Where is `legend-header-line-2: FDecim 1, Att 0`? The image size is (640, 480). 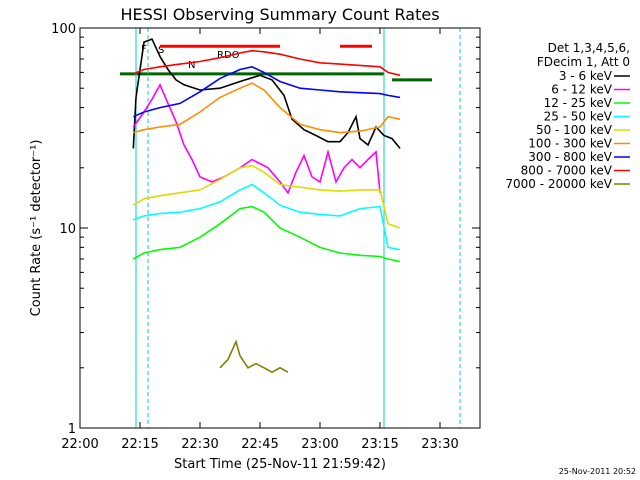
legend-header-line-2: FDecim 1, Att 0 is located at coordinates (583, 62).